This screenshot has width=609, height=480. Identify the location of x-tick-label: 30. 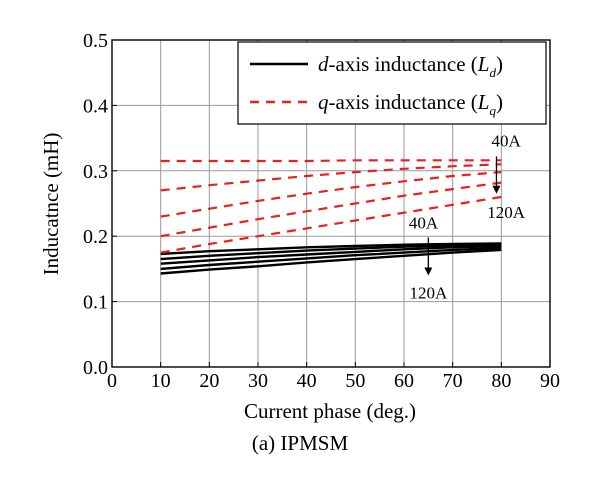
(258, 381).